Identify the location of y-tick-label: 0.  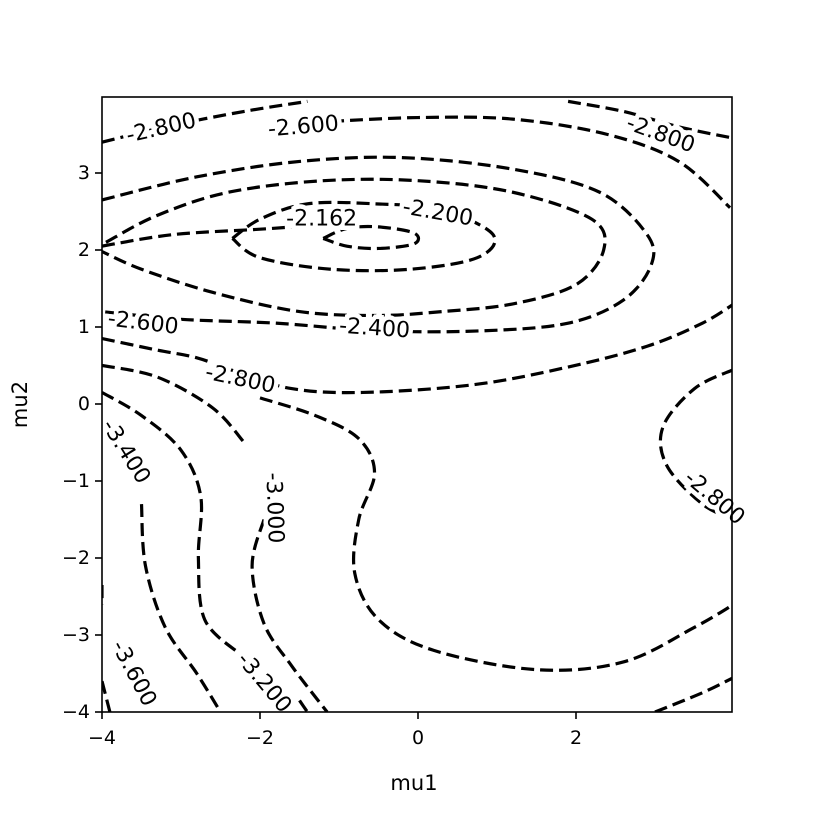
(84, 404).